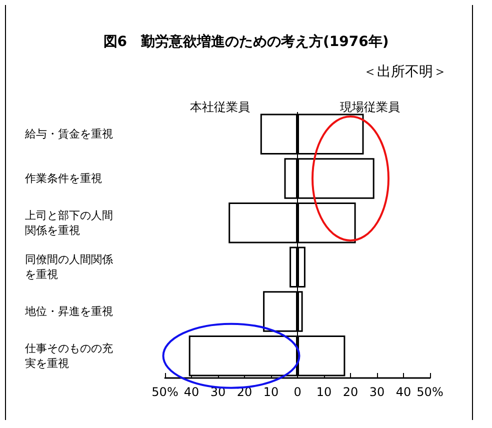 The width and height of the screenshot is (492, 428). I want to click on x-tick-label: 20, so click(350, 392).